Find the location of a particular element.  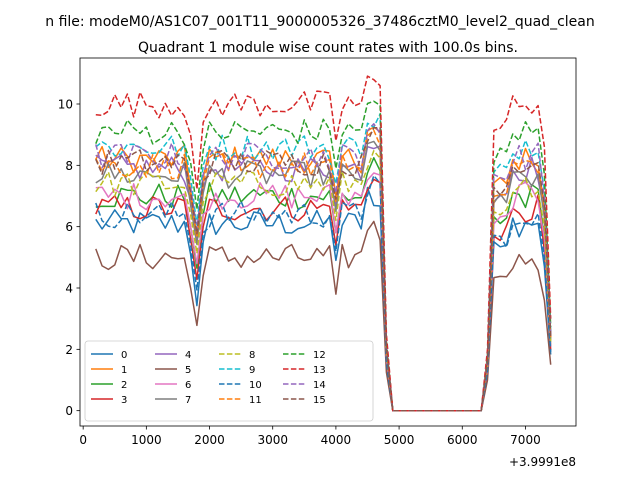

legend-label-12: 12 is located at coordinates (319, 355).